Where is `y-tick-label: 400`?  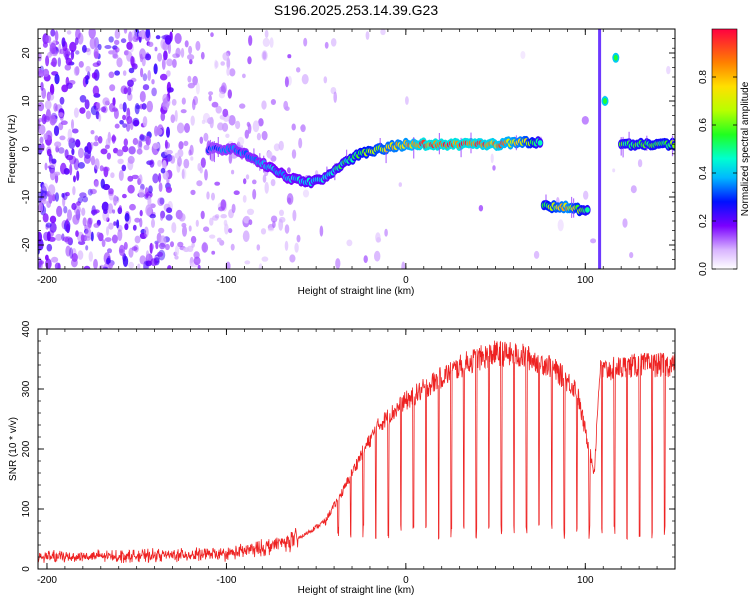
y-tick-label: 400 is located at coordinates (26, 328).